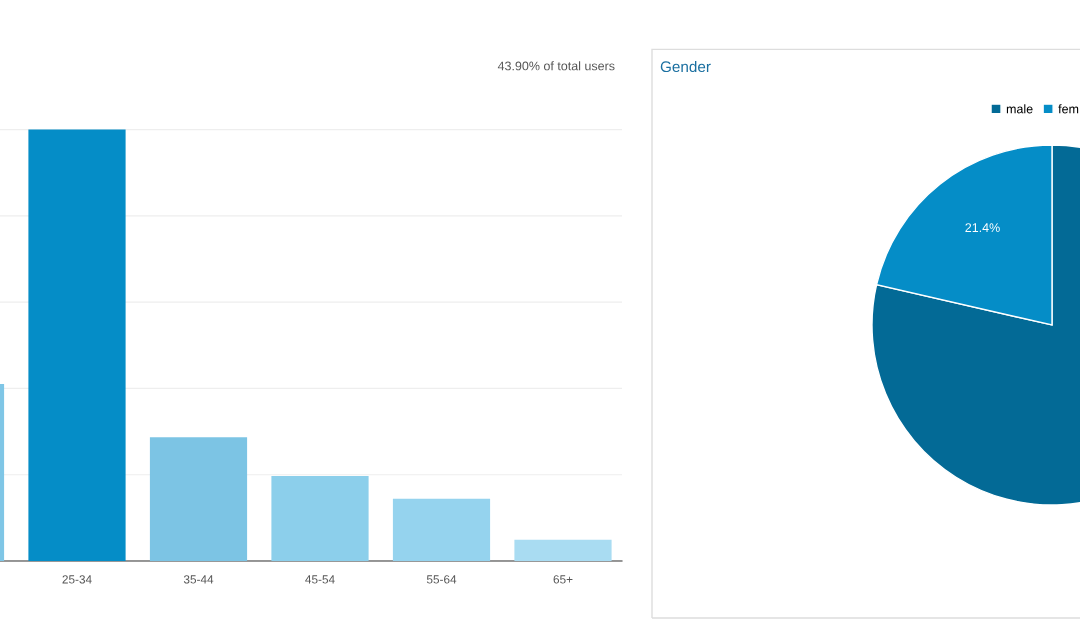  What do you see at coordinates (441, 579) in the screenshot?
I see `x-tick-label: 55-64` at bounding box center [441, 579].